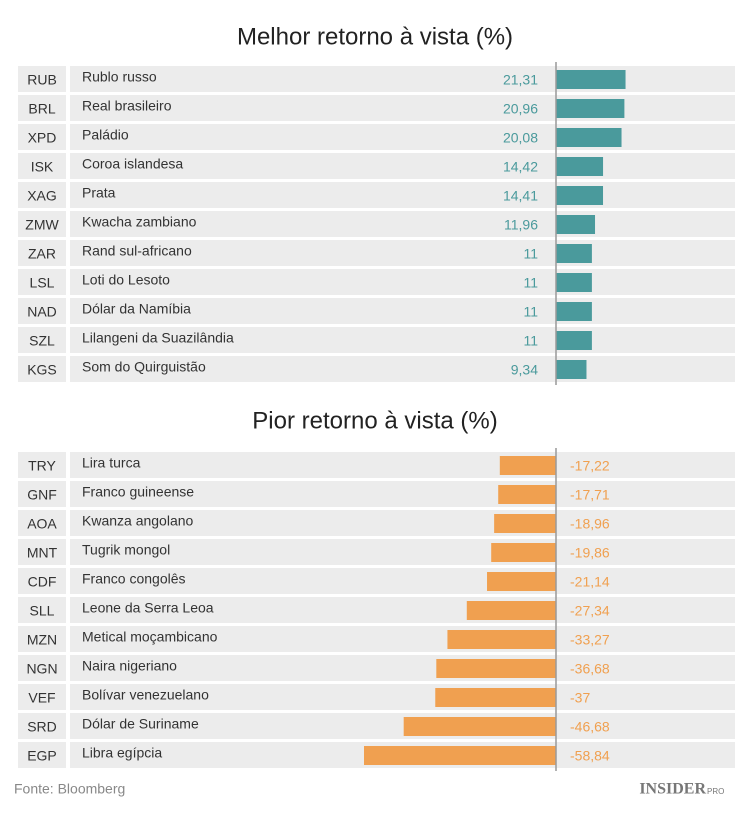 Image resolution: width=750 pixels, height=832 pixels. Describe the element at coordinates (119, 77) in the screenshot. I see `category-name: Rublo russo` at that location.